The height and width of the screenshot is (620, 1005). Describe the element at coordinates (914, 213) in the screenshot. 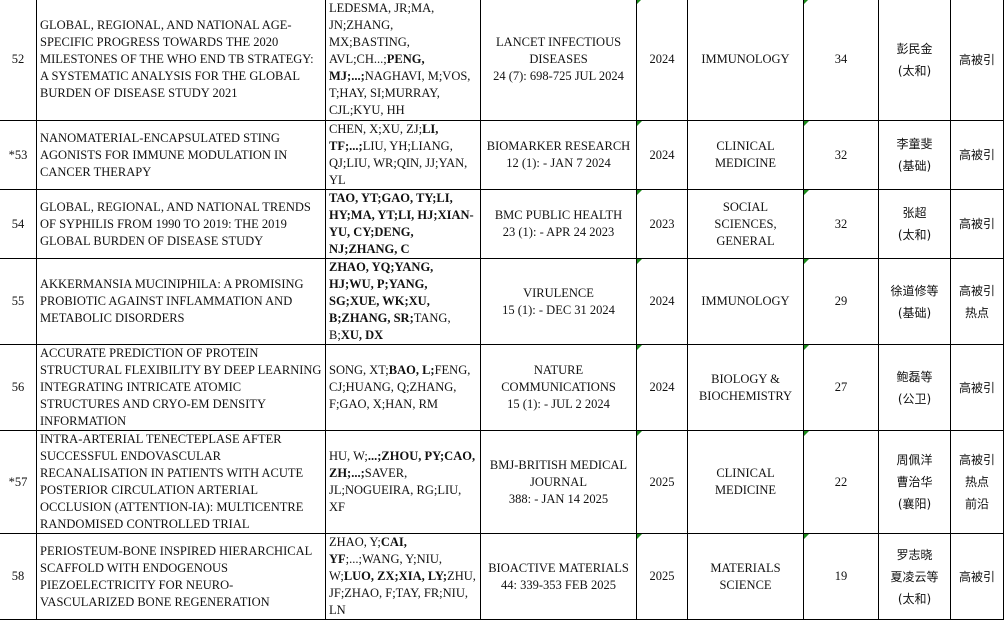

I see `person-line: 张超` at that location.